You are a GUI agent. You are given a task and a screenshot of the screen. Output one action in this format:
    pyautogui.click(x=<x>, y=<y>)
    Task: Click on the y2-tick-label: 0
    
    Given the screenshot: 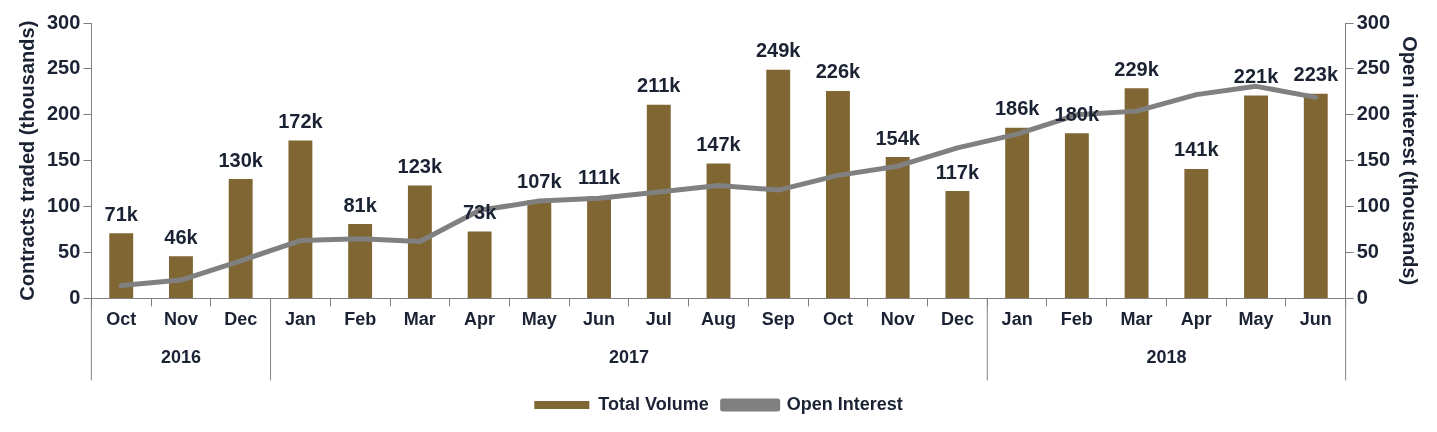 What is the action you would take?
    pyautogui.click(x=1362, y=296)
    